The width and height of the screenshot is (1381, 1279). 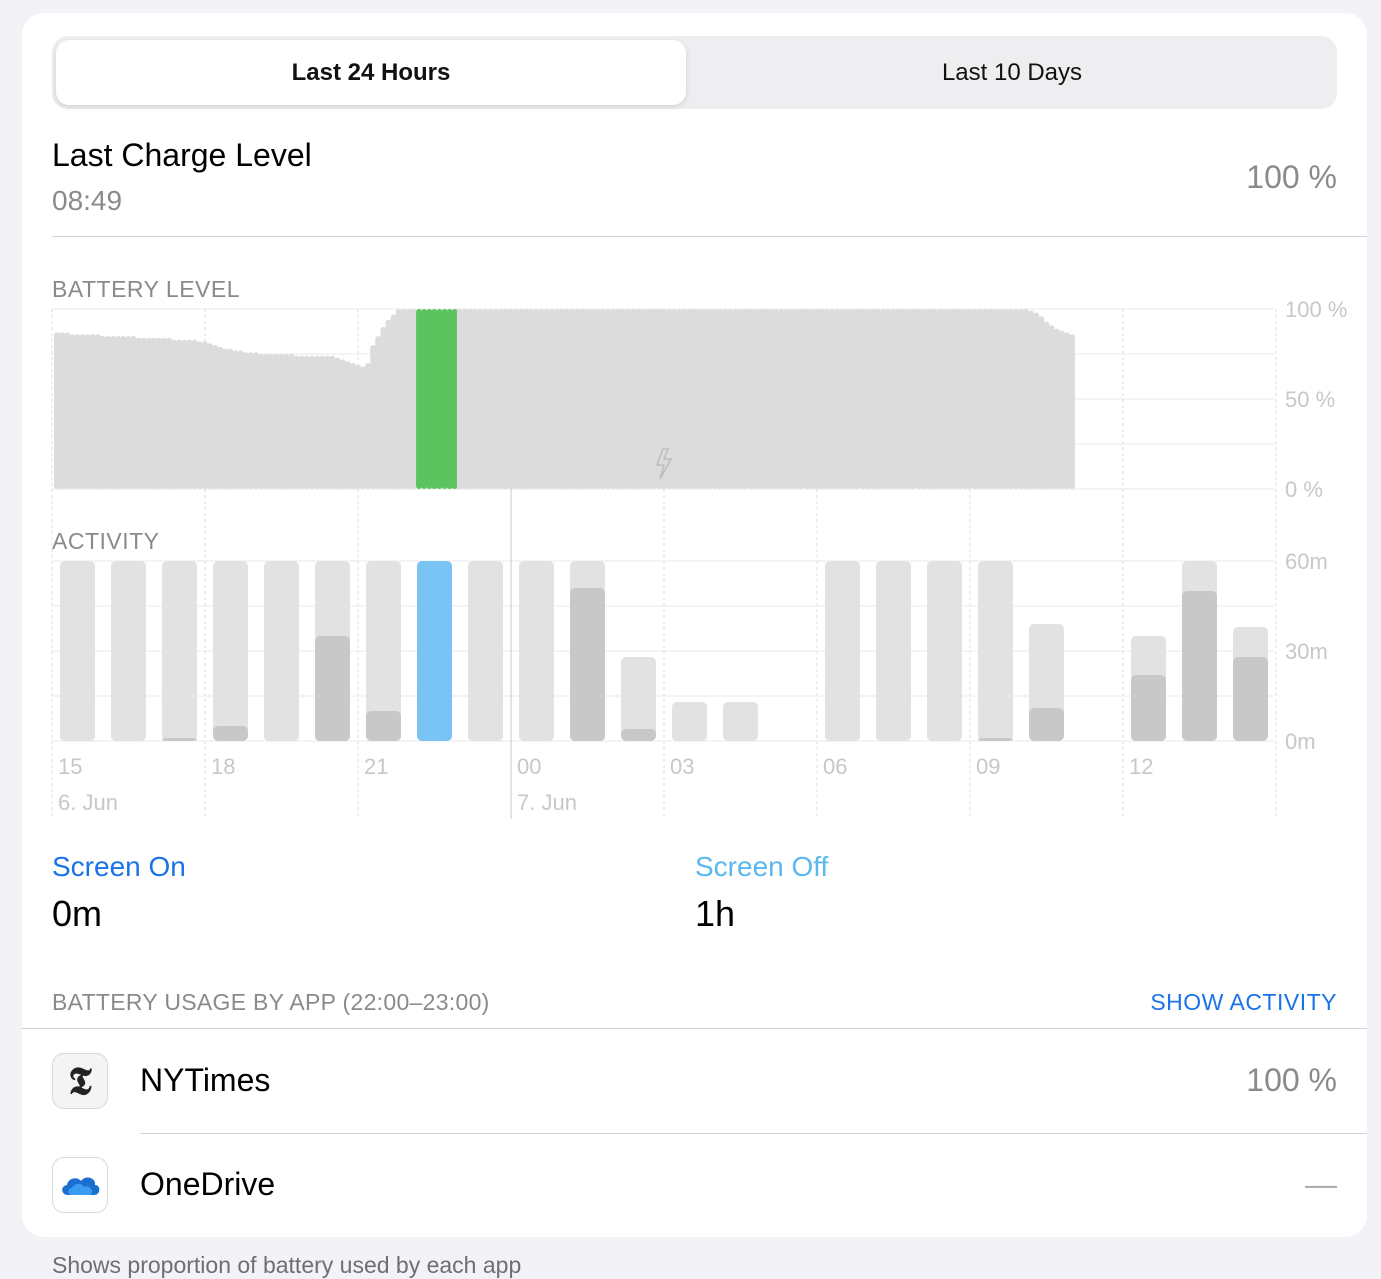 What do you see at coordinates (1304, 489) in the screenshot?
I see `battery-y-tick: 0 %` at bounding box center [1304, 489].